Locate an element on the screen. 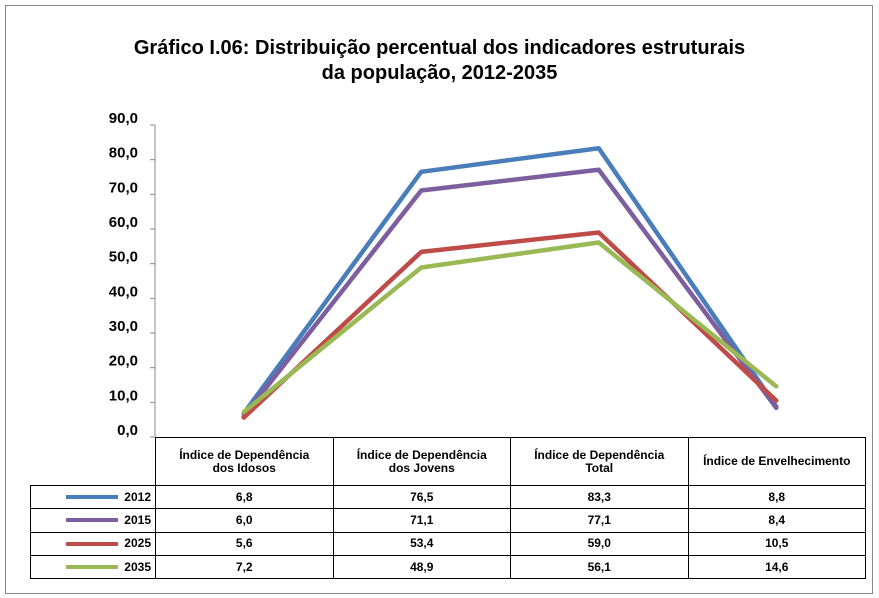  value-cell: 71,1 is located at coordinates (421, 520).